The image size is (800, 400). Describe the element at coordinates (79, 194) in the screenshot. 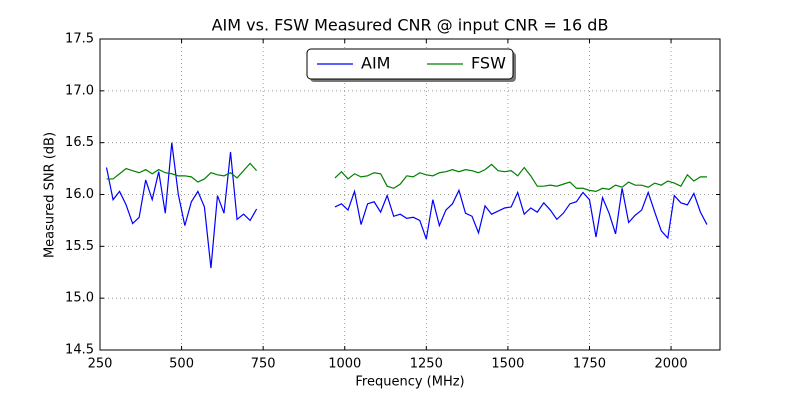

I see `y-tick-label: 16.0` at that location.